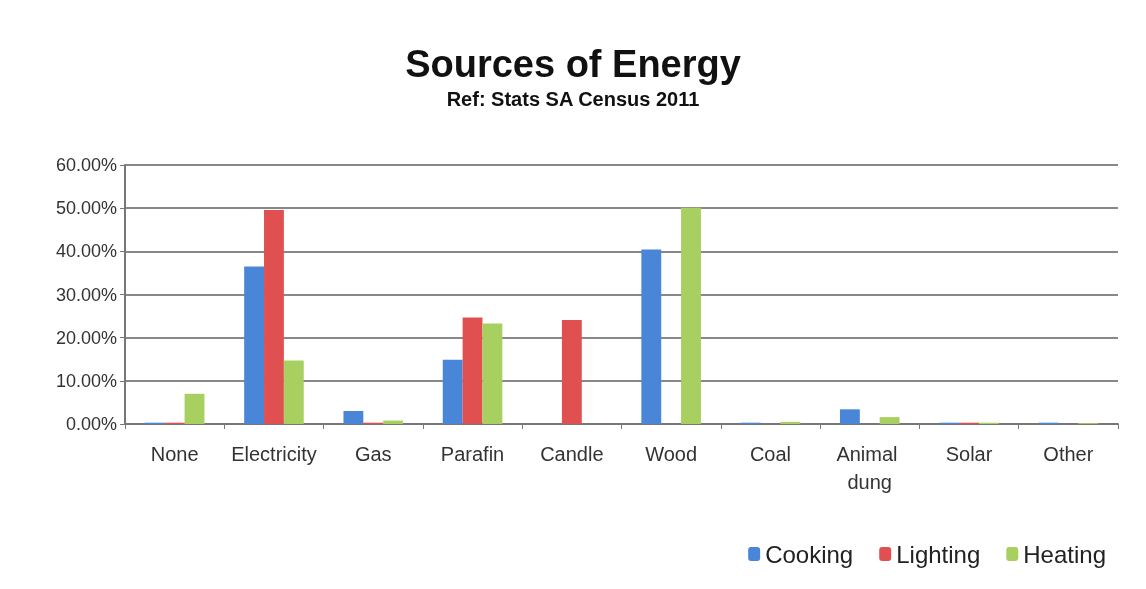  What do you see at coordinates (573, 99) in the screenshot?
I see `chart-subtitle: Ref: Stats SA Census 2011` at bounding box center [573, 99].